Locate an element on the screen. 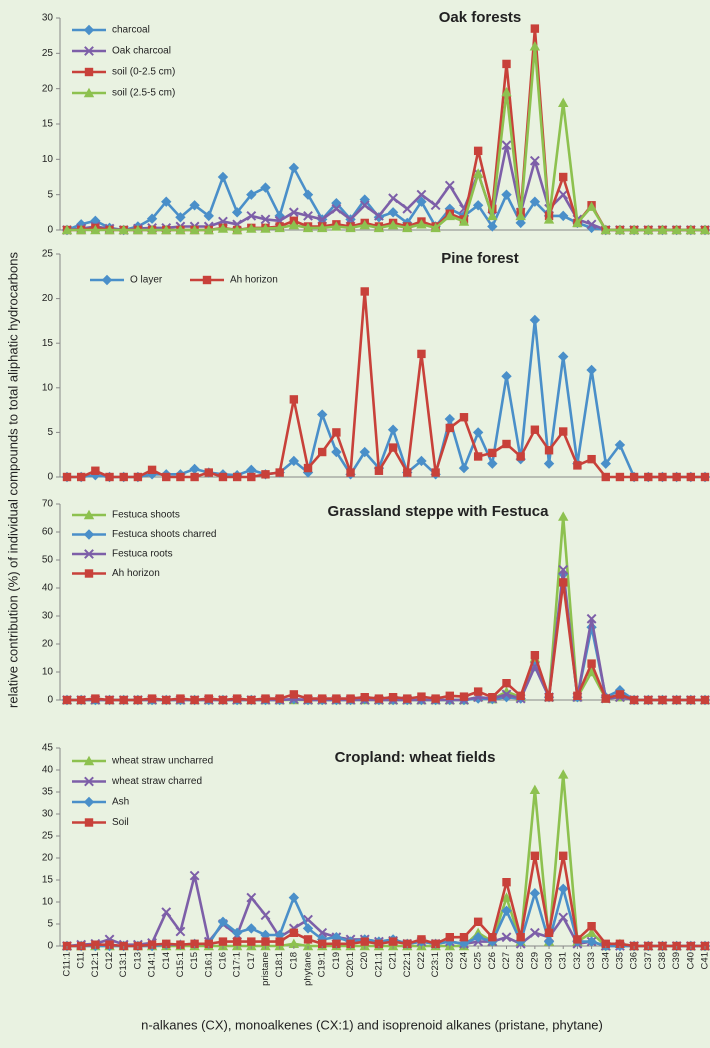 This screenshot has height=1048, width=710. x-tick-label: C30 is located at coordinates (549, 960).